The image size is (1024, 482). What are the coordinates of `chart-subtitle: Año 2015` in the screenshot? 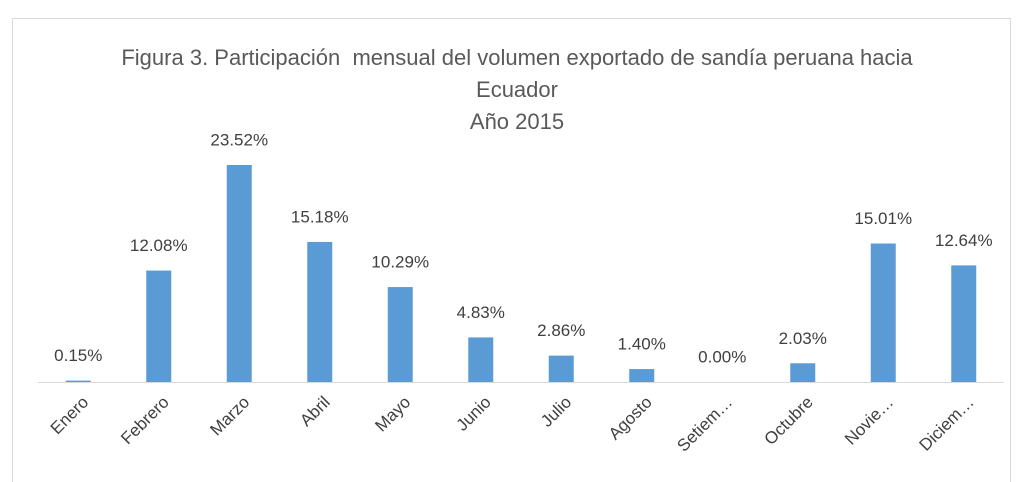 It's located at (517, 121).